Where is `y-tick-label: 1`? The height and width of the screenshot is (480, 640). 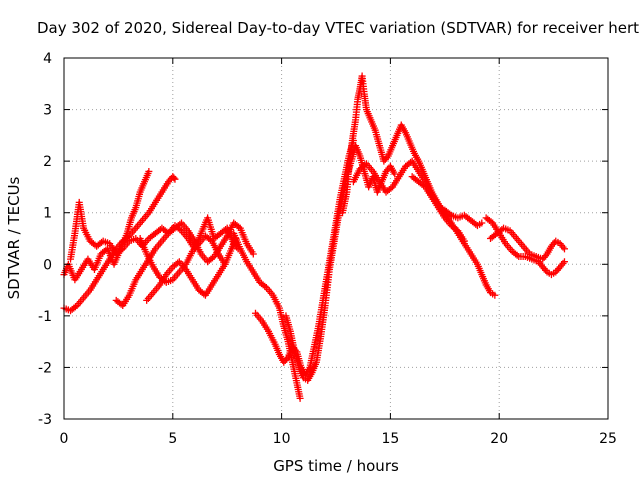 y-tick-label: 1 is located at coordinates (47, 214).